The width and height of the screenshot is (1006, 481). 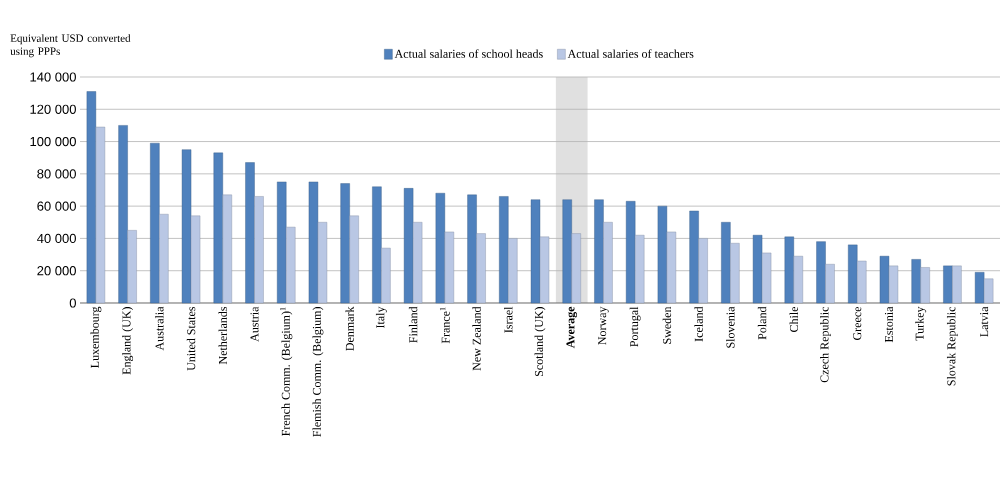 I want to click on x-tick-label: Austria, so click(x=254, y=324).